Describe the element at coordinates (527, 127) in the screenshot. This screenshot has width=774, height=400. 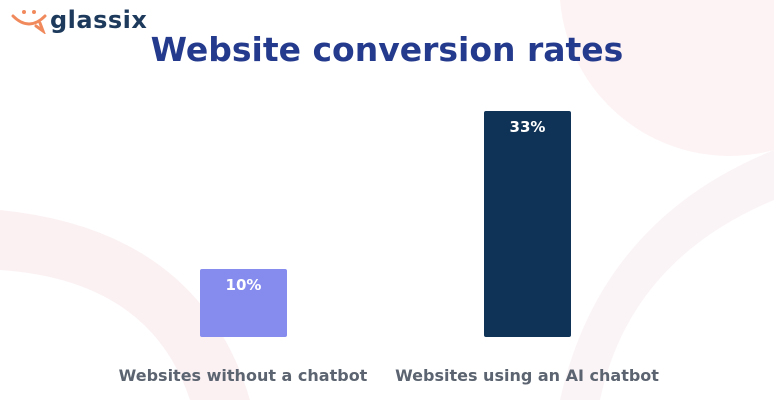
I see `data-label: 33%` at that location.